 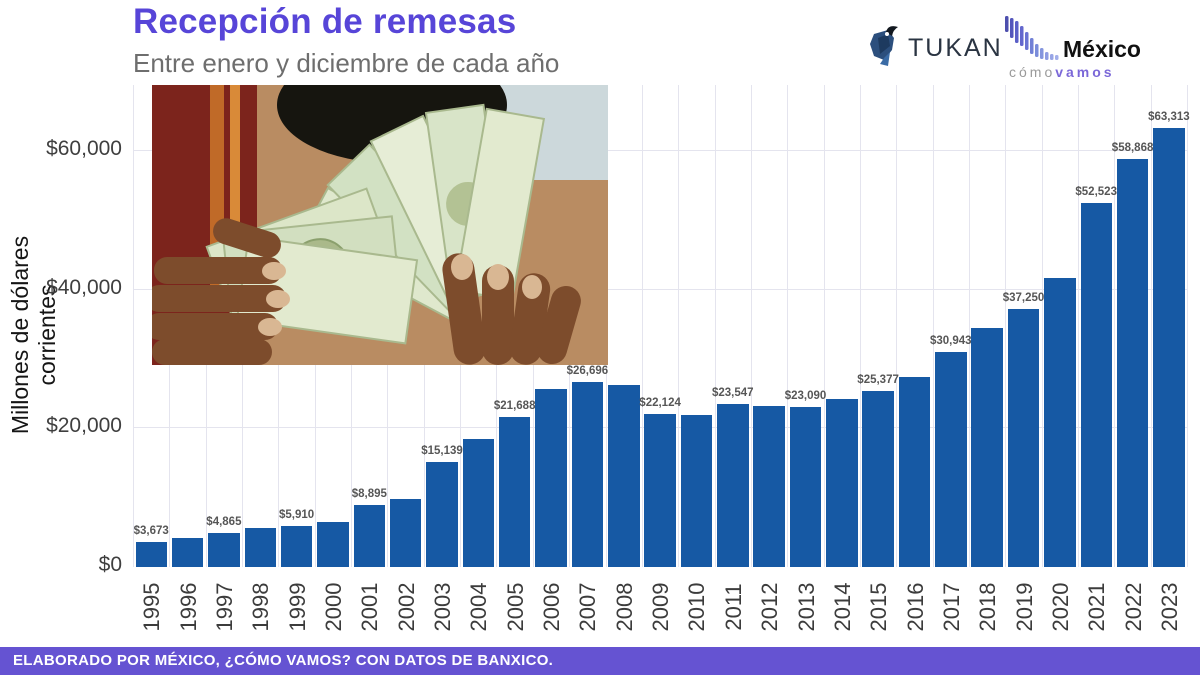 What do you see at coordinates (333, 544) in the screenshot?
I see `bar-2000` at bounding box center [333, 544].